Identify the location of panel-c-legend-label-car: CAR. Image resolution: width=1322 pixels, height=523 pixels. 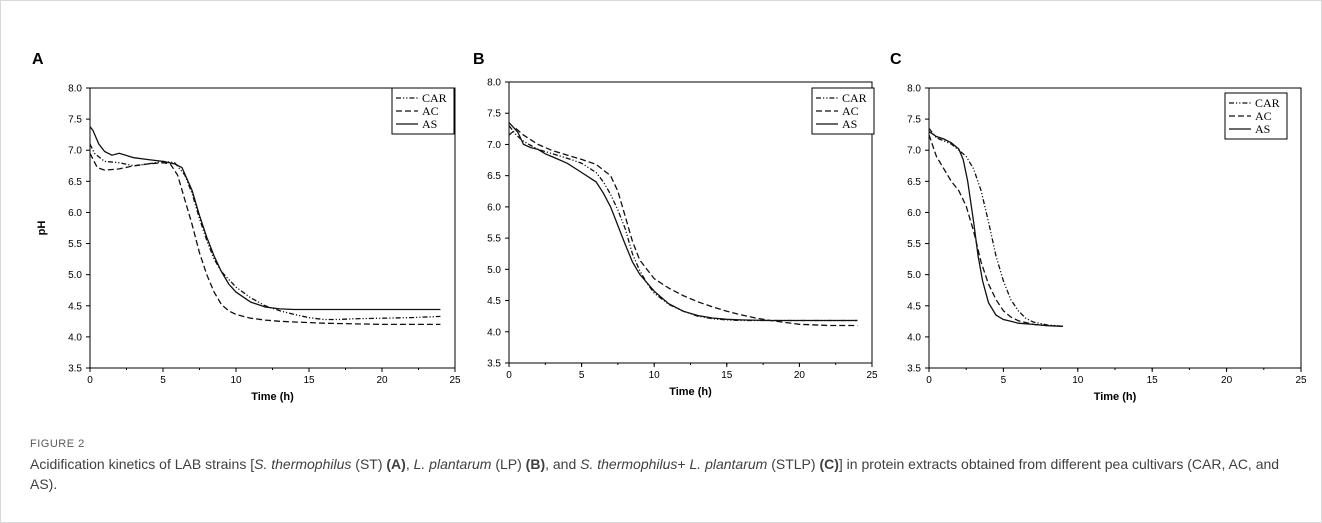
(1267, 103).